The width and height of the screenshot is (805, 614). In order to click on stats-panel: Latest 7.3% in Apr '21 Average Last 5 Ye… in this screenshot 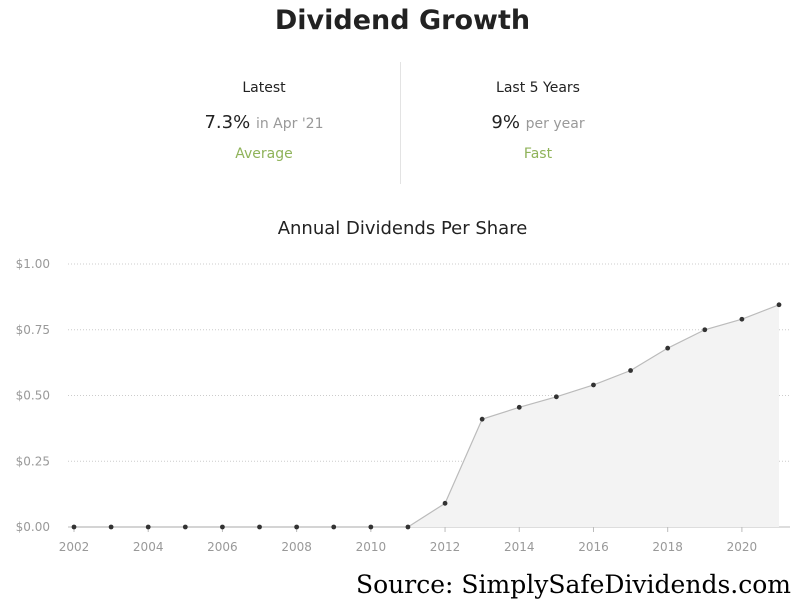, I will do `click(401, 123)`.